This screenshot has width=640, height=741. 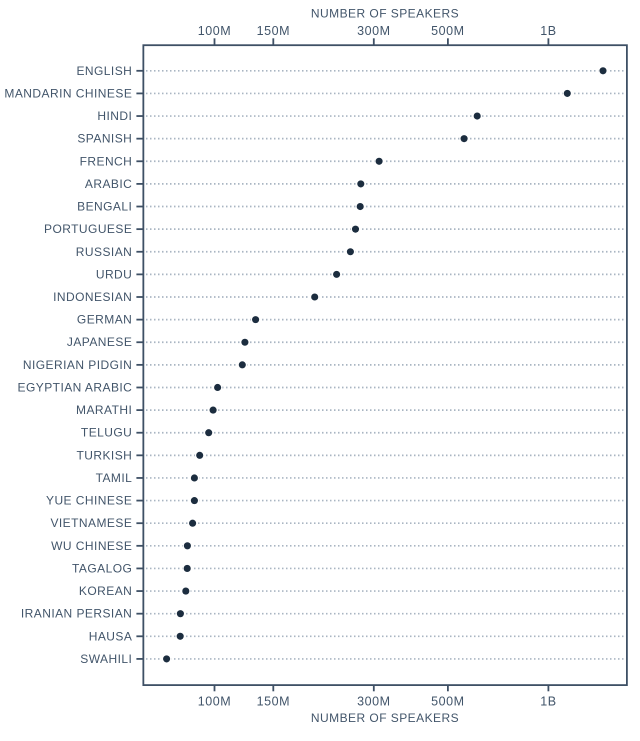 What do you see at coordinates (111, 636) in the screenshot?
I see `svg-text: HAUSA` at bounding box center [111, 636].